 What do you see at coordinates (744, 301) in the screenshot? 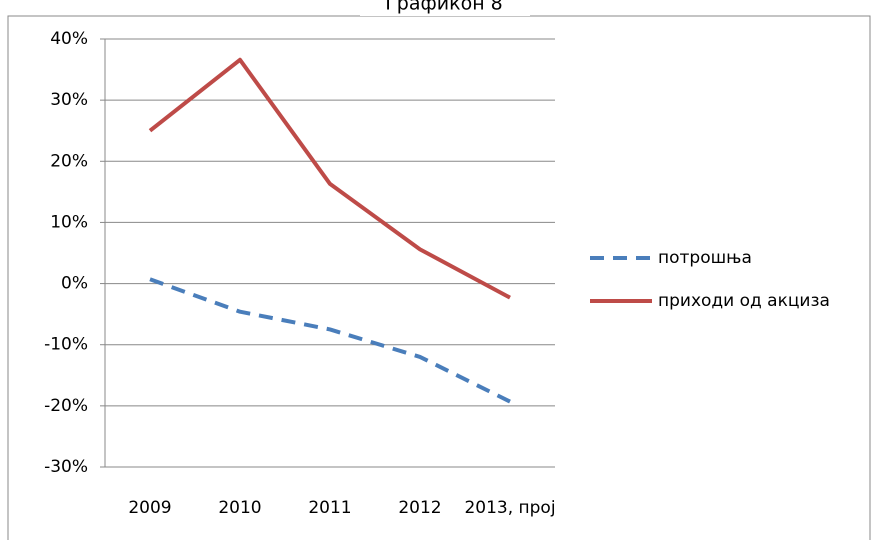
I see `legend-label: приходи од акциза` at bounding box center [744, 301].